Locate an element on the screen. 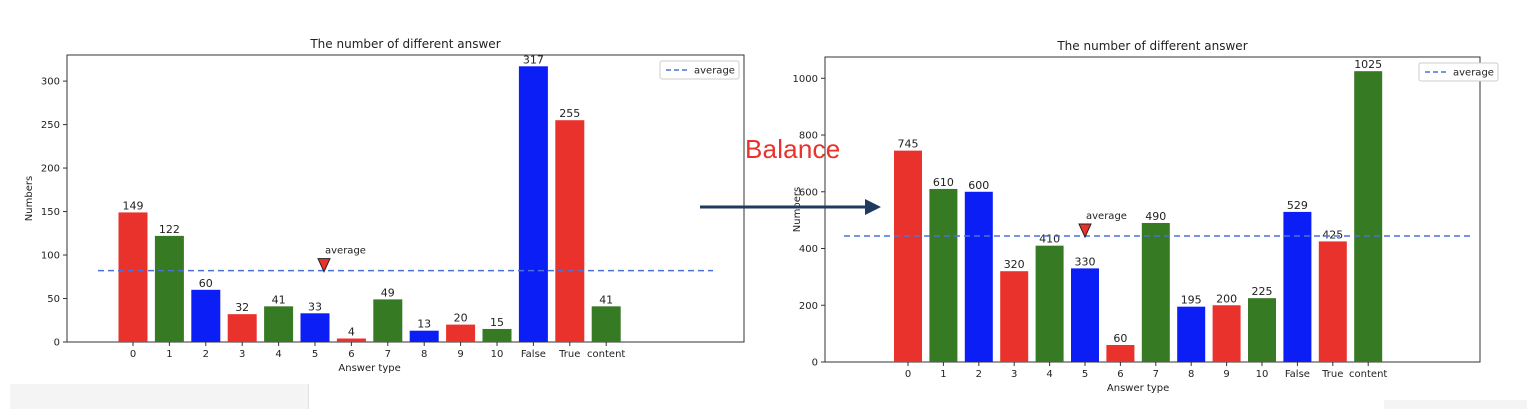 The width and height of the screenshot is (1527, 409). bar-value-label: 317 is located at coordinates (533, 59).